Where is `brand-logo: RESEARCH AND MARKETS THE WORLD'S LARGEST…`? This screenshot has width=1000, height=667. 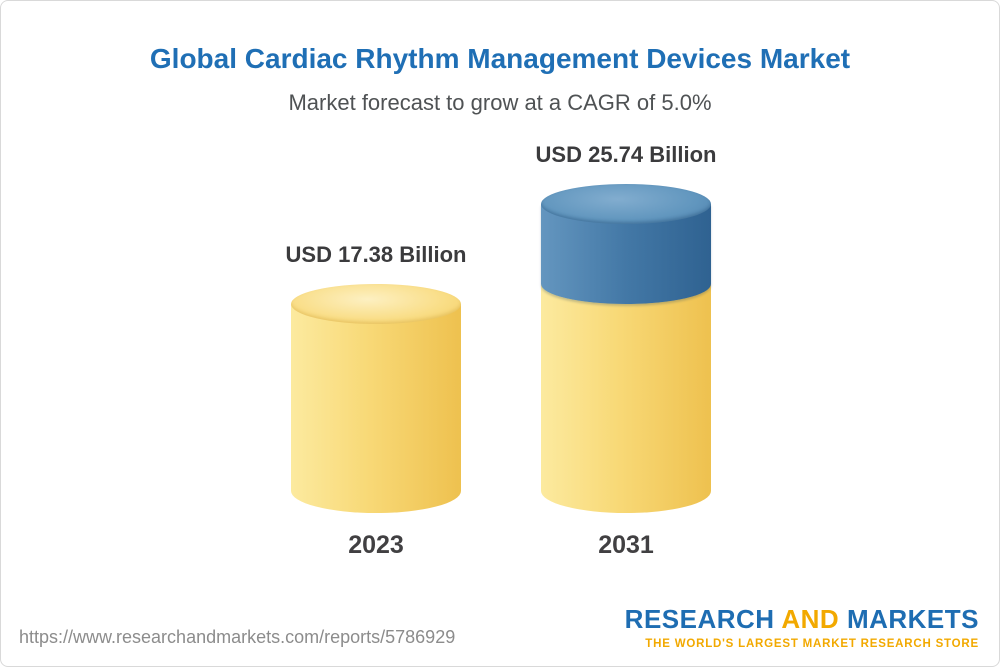
brand-logo: RESEARCH AND MARKETS THE WORLD'S LARGEST… is located at coordinates (802, 627).